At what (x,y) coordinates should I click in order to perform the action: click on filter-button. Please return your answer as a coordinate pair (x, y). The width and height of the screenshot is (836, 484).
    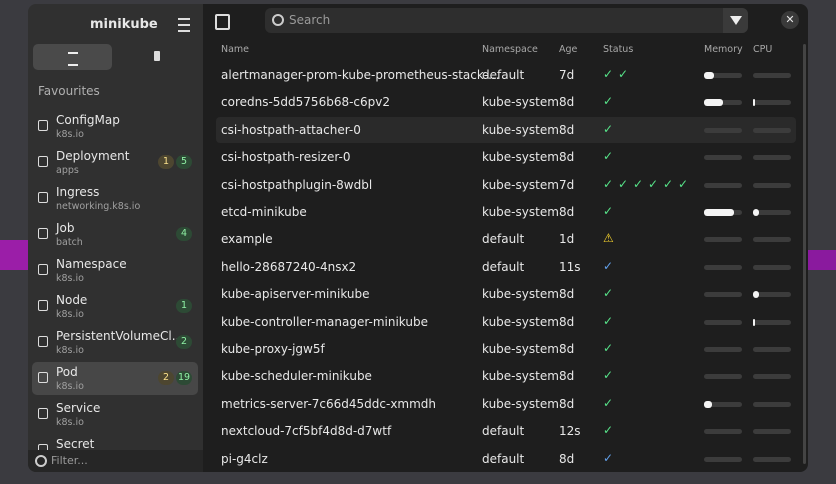
    Looking at the image, I should click on (735, 20).